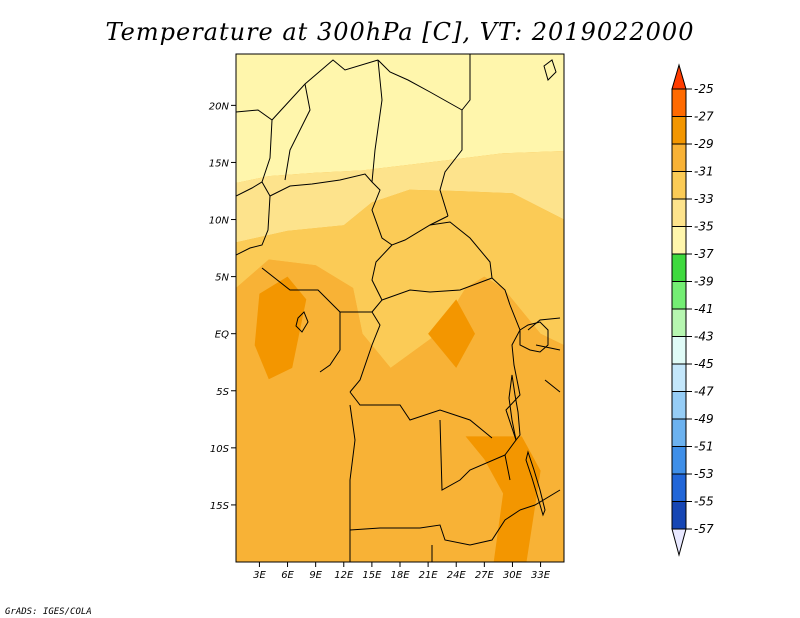  I want to click on y-tick-label: 15N, so click(219, 163).